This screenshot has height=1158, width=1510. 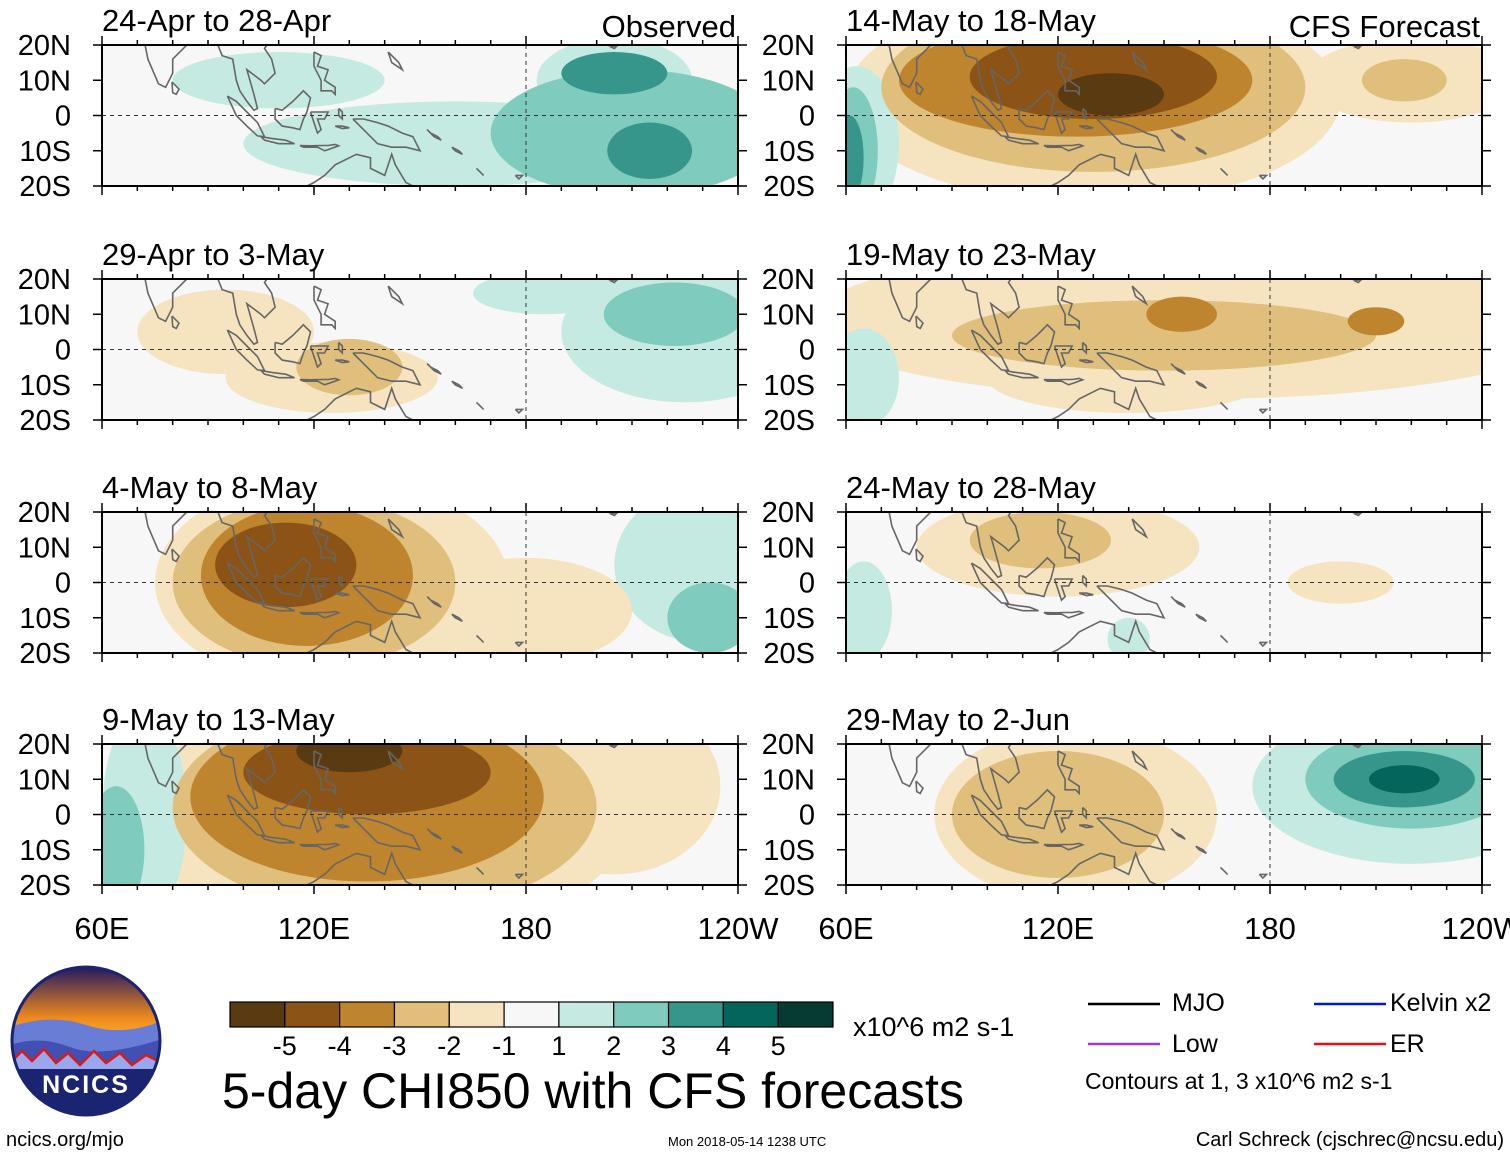 What do you see at coordinates (340, 1046) in the screenshot?
I see `colorbar-tick-label: -4` at bounding box center [340, 1046].